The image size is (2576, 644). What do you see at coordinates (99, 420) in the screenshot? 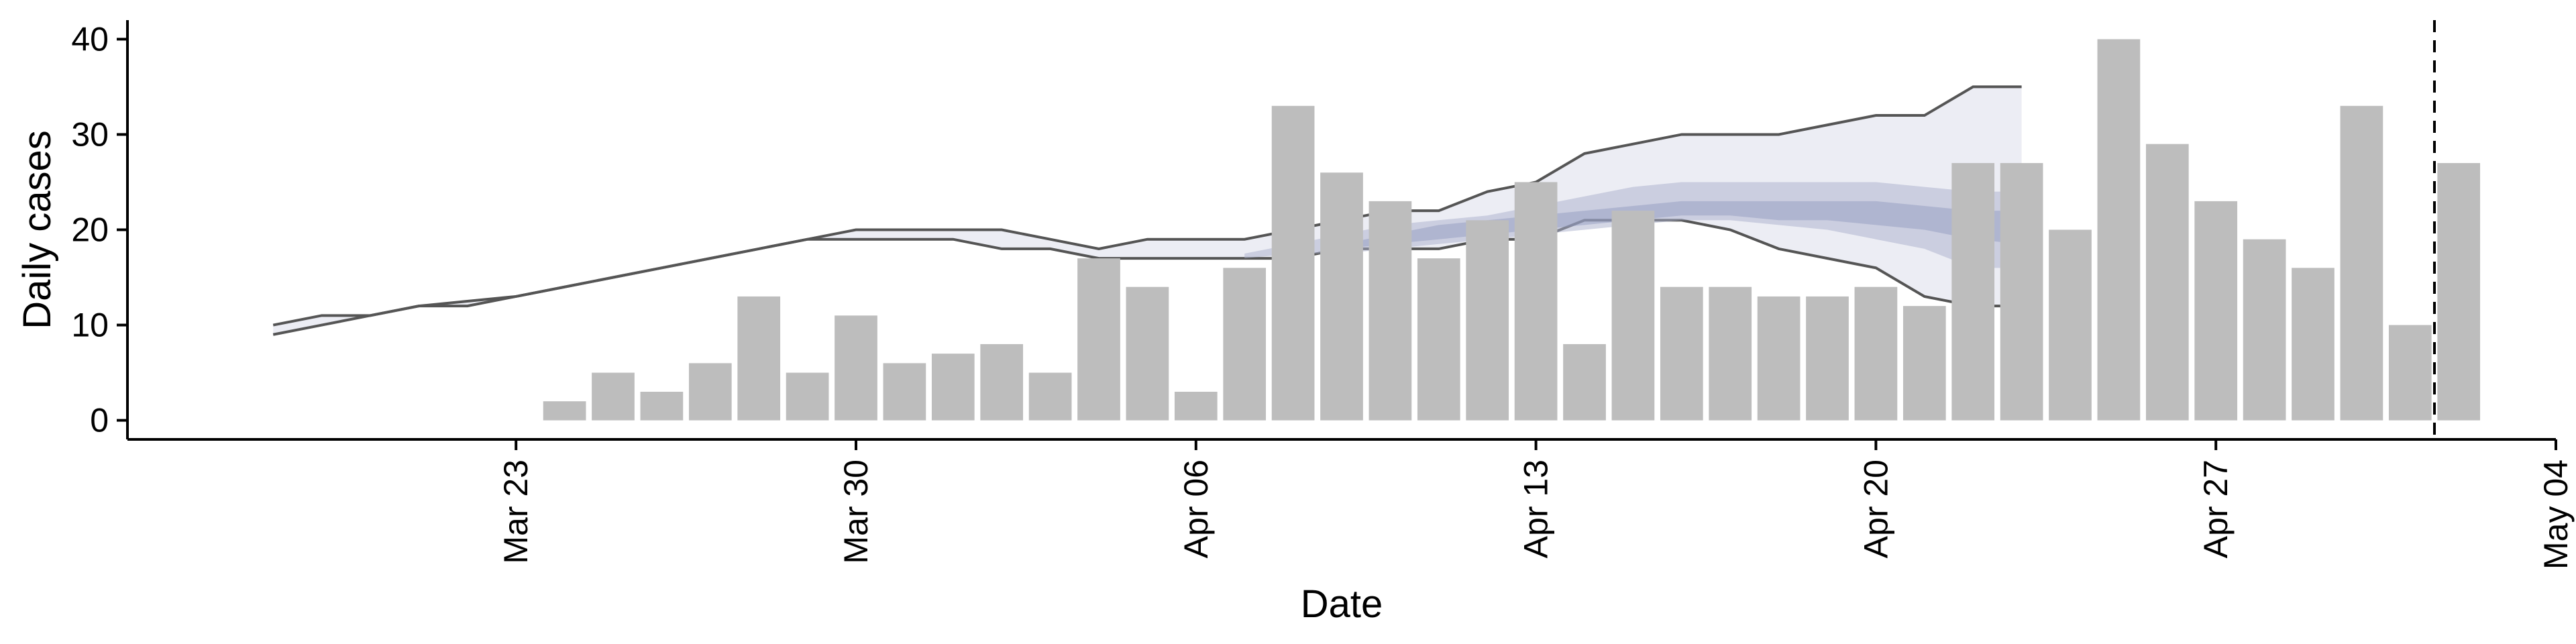
I see `y-tick-label: 0` at bounding box center [99, 420].